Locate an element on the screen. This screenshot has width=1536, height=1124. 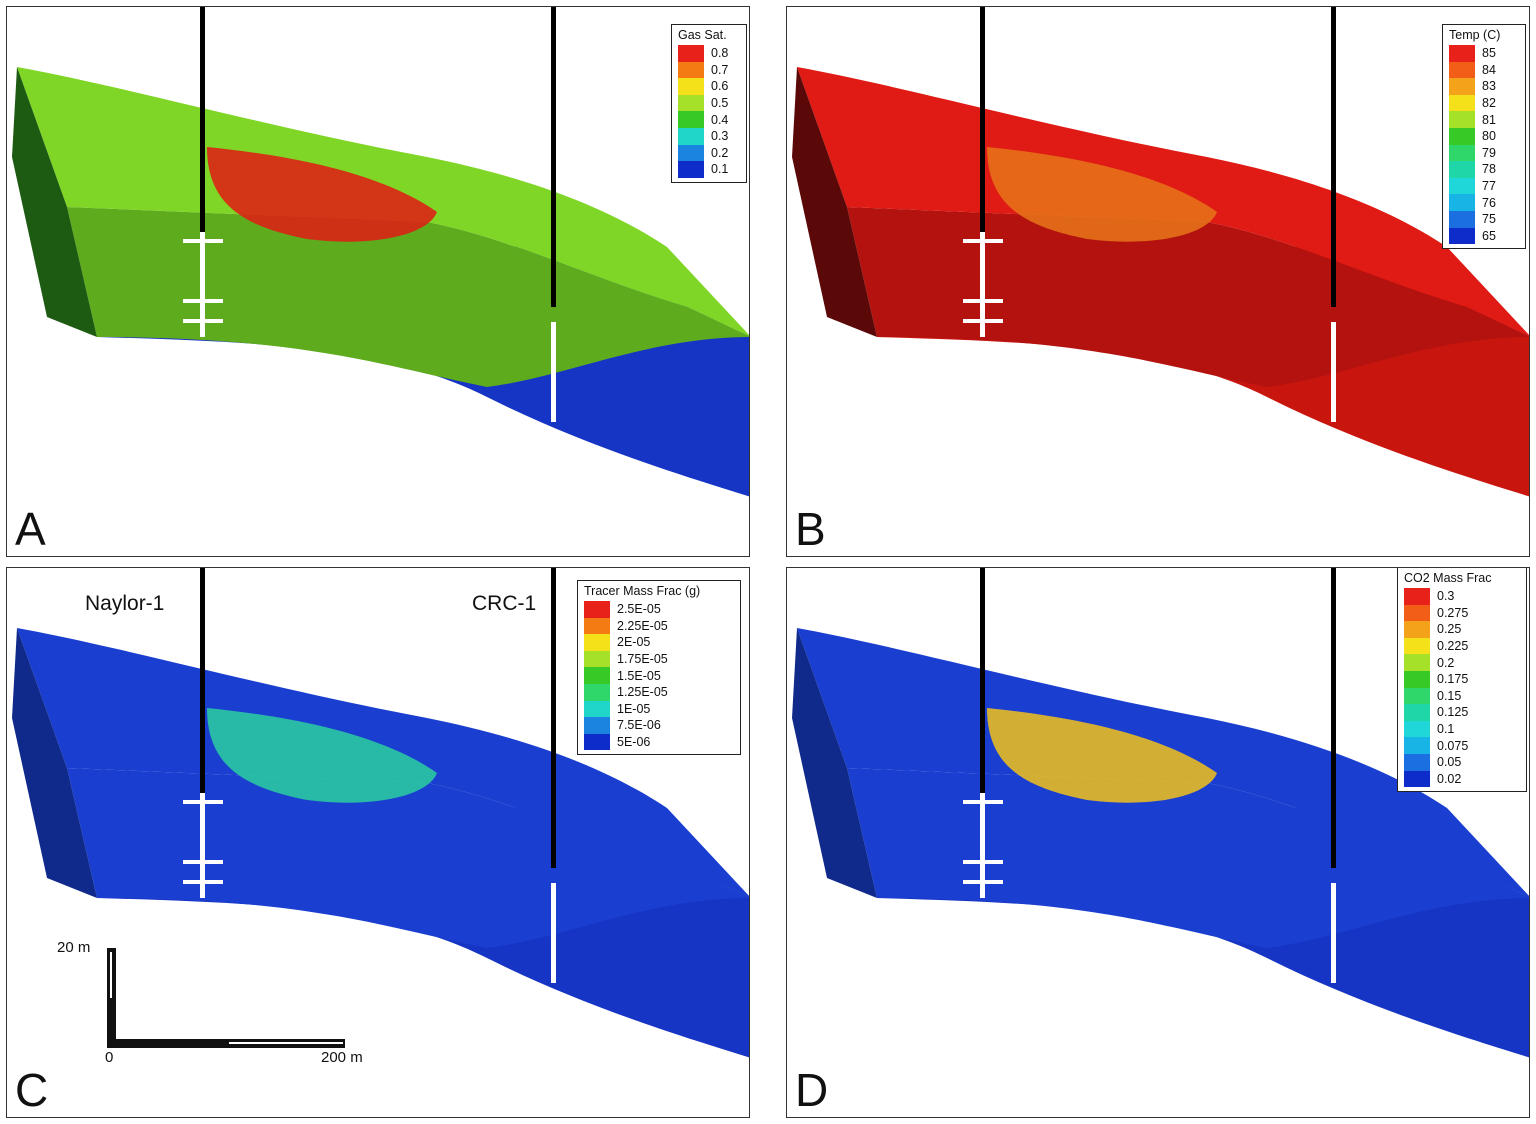
legend-title: Tracer Mass Frac (g) is located at coordinates (642, 591).